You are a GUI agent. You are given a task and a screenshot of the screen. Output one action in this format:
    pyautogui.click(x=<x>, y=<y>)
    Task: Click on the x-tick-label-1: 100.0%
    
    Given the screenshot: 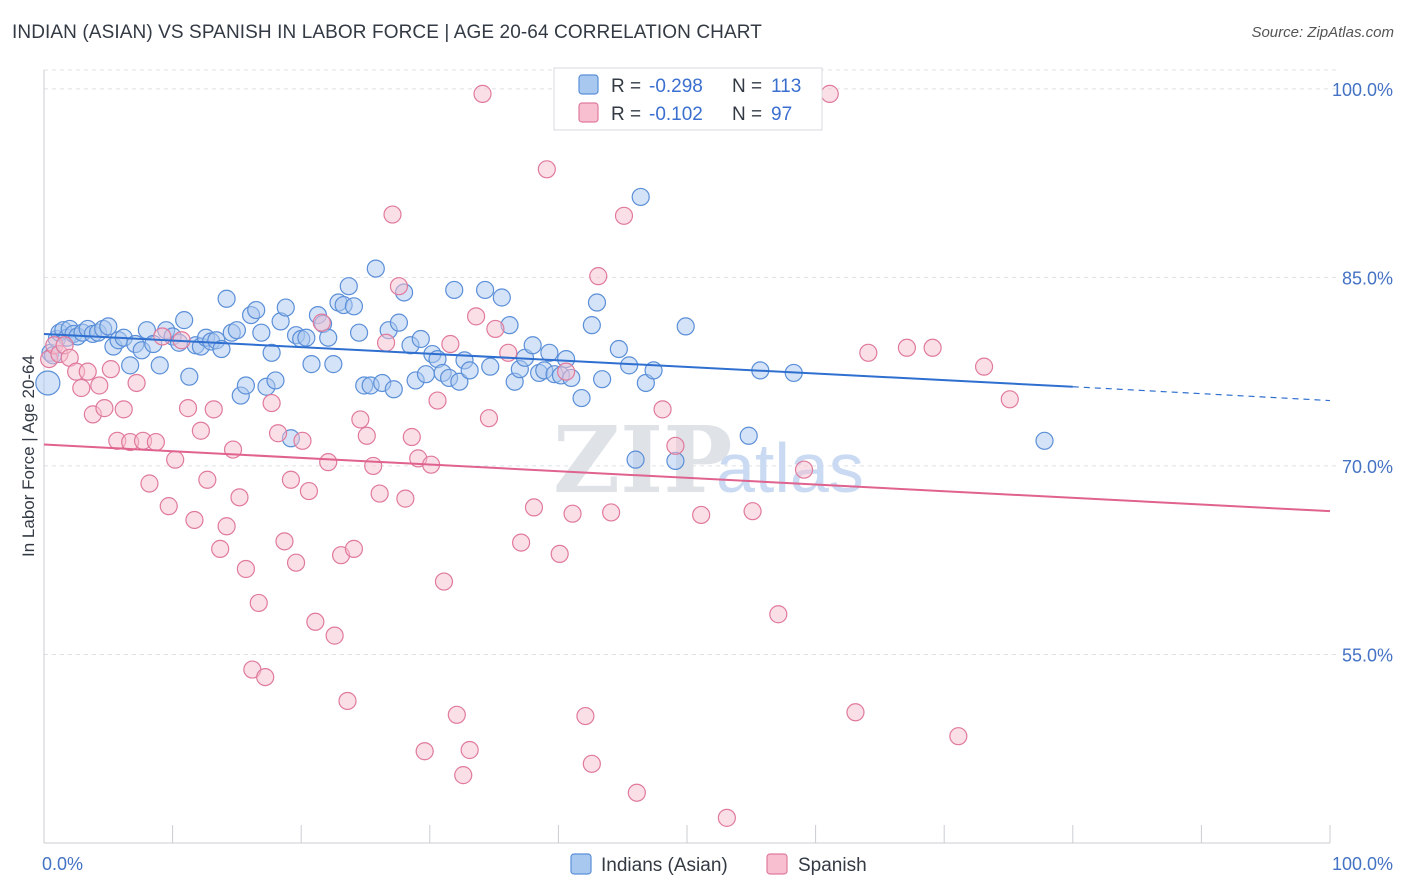 What is the action you would take?
    pyautogui.click(x=1362, y=864)
    